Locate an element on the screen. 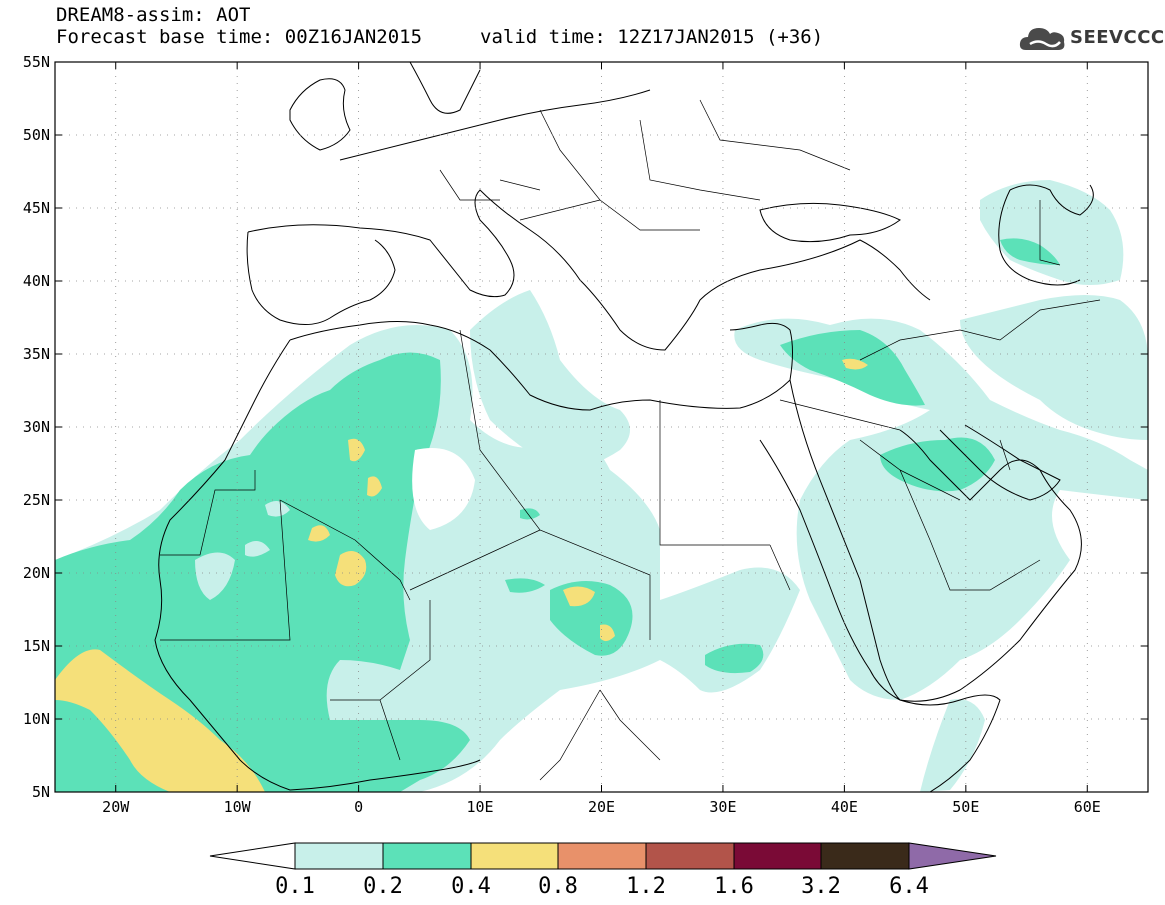 The height and width of the screenshot is (905, 1165). colorbar-high-arrow is located at coordinates (952, 856).